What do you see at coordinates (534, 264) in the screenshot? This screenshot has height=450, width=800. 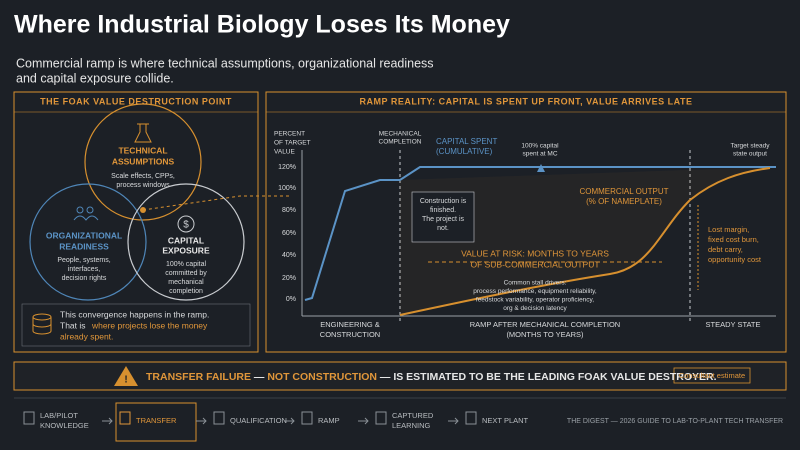 I see `annotation: OF SUB-COMMERCIAL OUTPUT` at bounding box center [534, 264].